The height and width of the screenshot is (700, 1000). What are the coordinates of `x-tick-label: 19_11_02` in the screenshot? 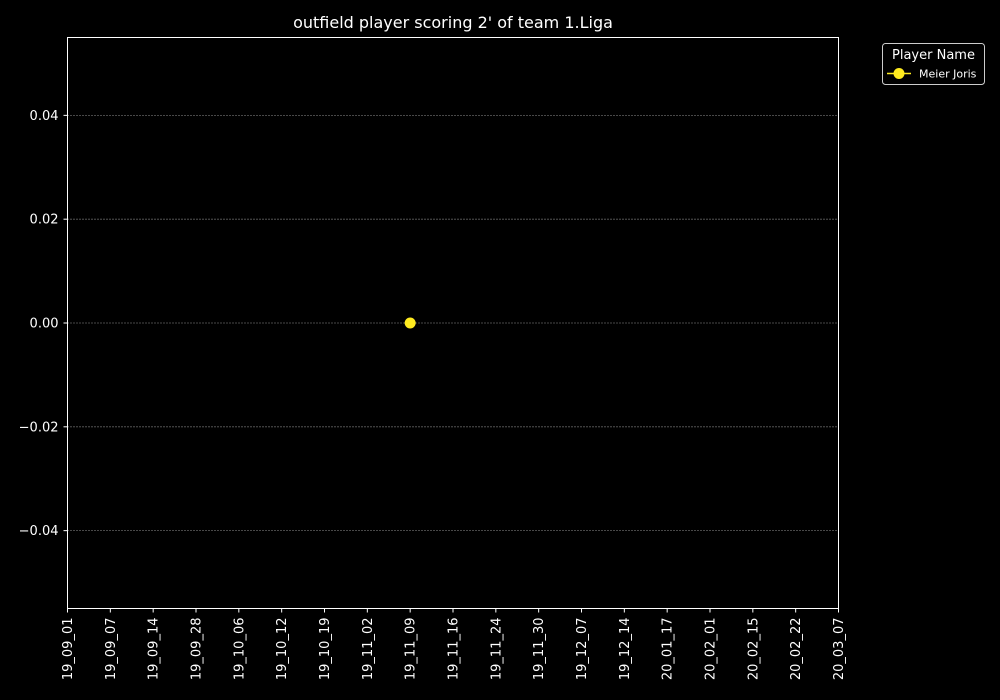 It's located at (368, 649).